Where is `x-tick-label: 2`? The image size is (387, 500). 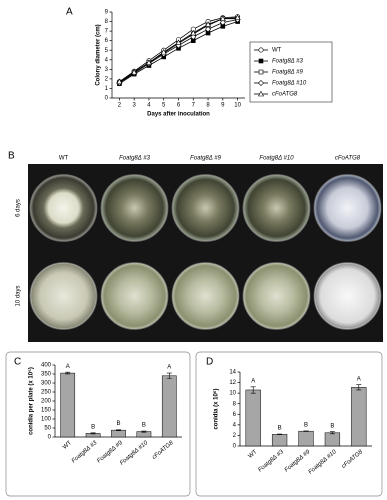
x-tick-label: 2 is located at coordinates (120, 106).